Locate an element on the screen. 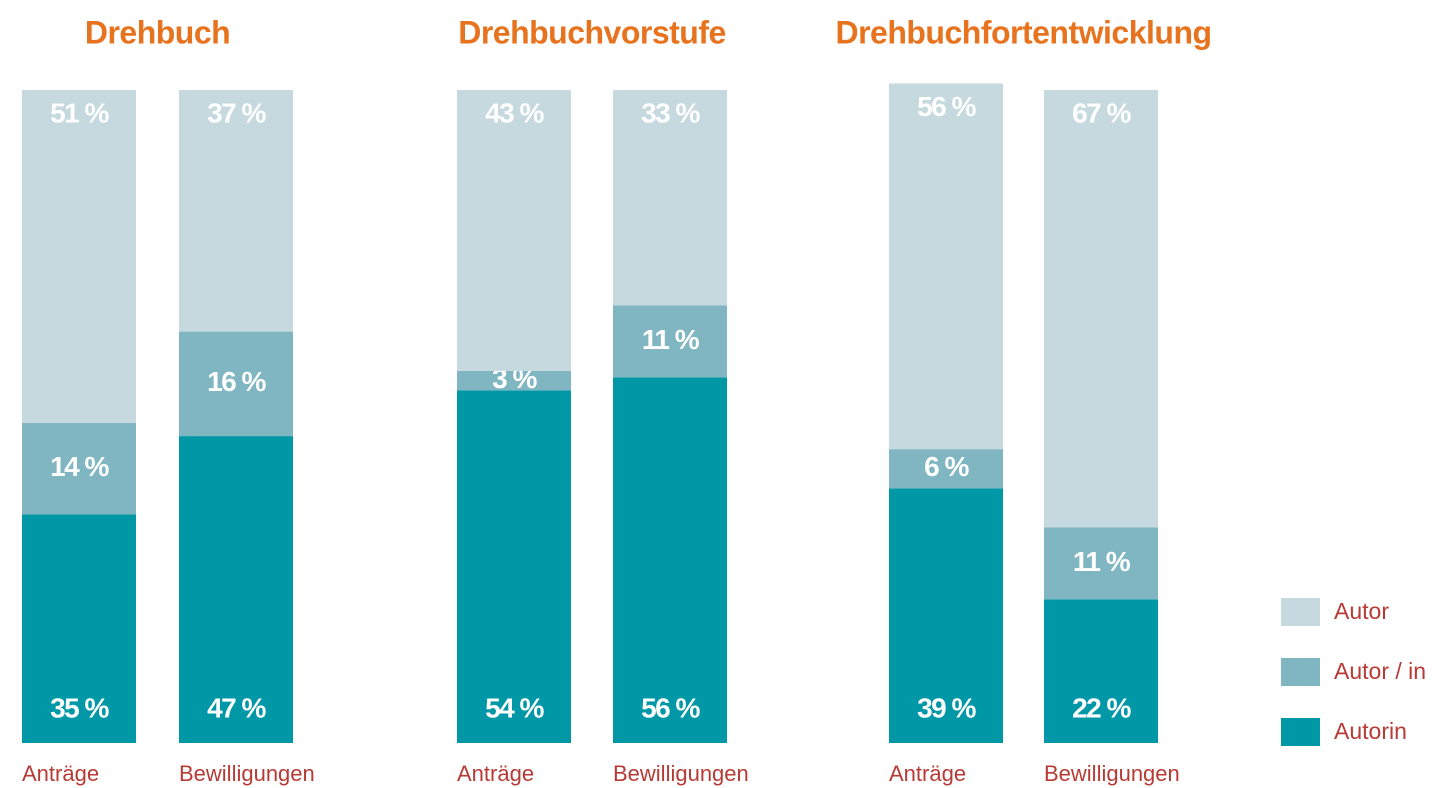  value-label: 22 % is located at coordinates (1101, 707).